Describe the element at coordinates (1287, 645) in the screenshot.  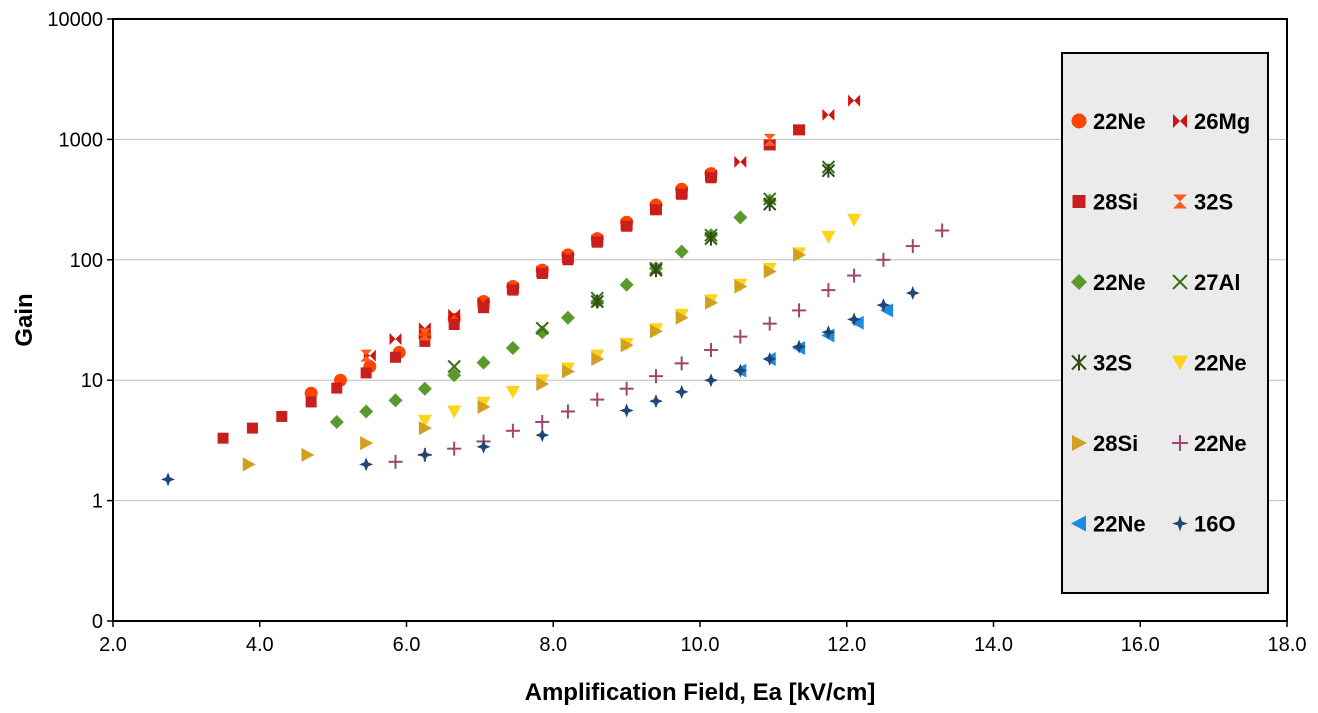
I see `x-tick-label: 18.0` at that location.